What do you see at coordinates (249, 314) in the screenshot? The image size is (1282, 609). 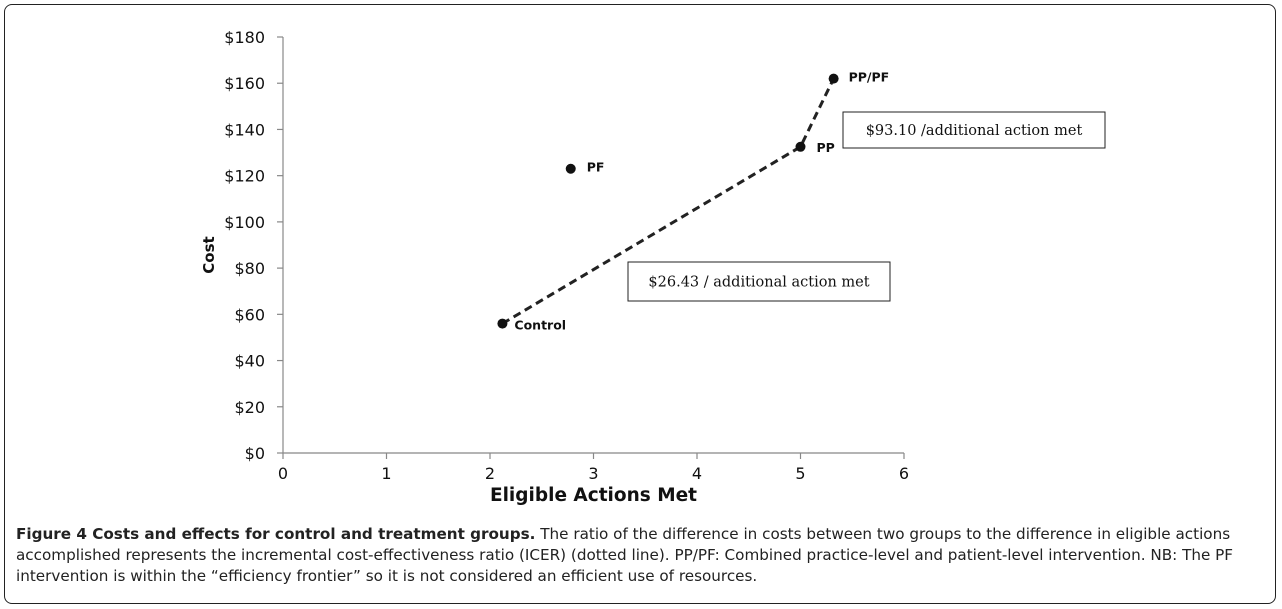 I see `y-tick-label: $60` at bounding box center [249, 314].